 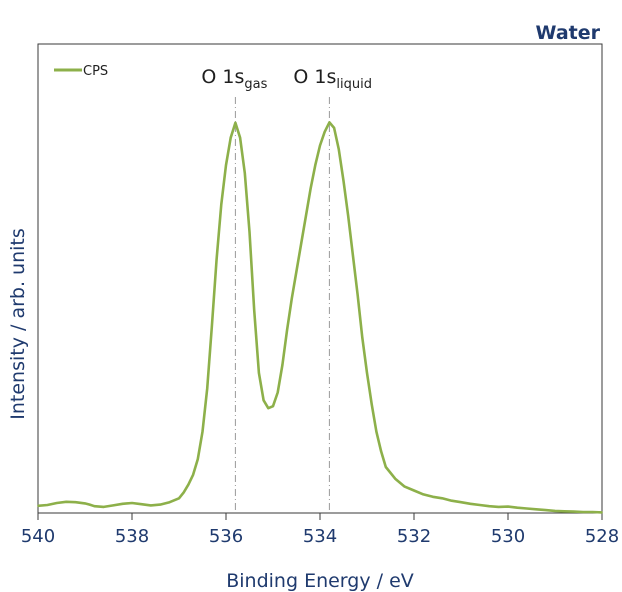 What do you see at coordinates (132, 536) in the screenshot?
I see `x-tick-label: 538` at bounding box center [132, 536].